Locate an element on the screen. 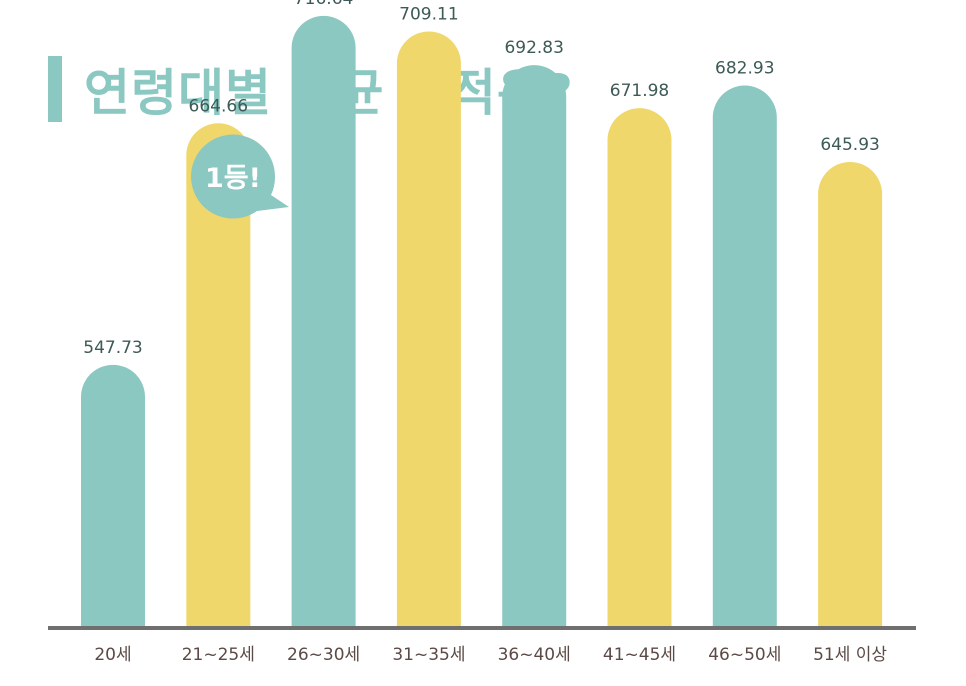 This screenshot has width=966, height=686. value-label-5: 692.83 is located at coordinates (533, 48).